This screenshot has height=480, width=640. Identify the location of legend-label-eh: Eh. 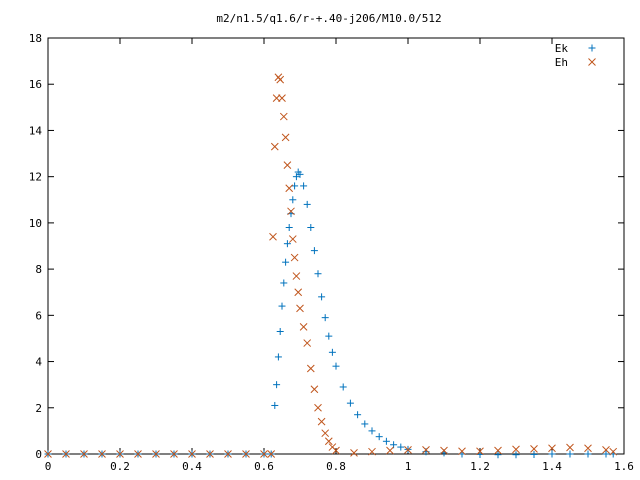
(561, 62).